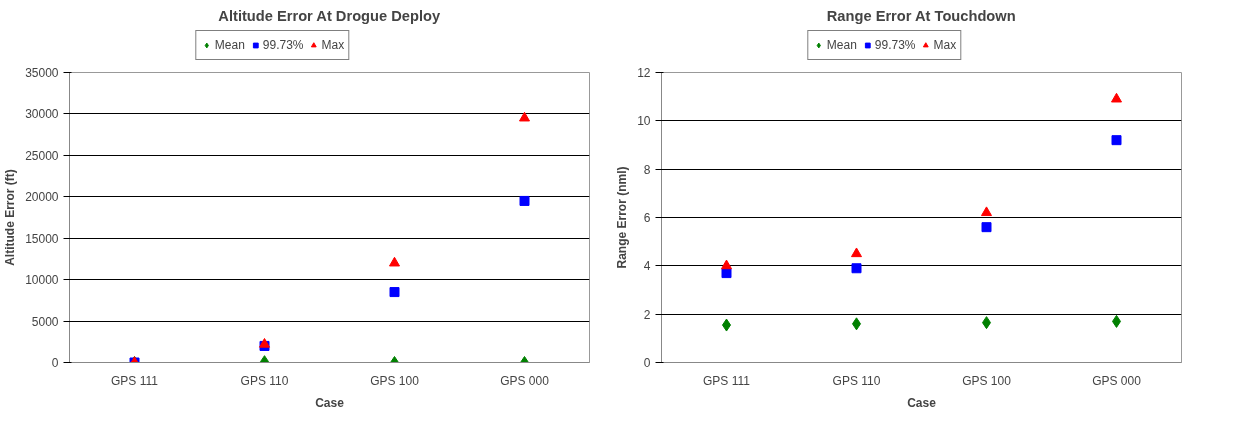 This screenshot has height=444, width=1233. What do you see at coordinates (45, 321) in the screenshot?
I see `y-tick-label: 5000` at bounding box center [45, 321].